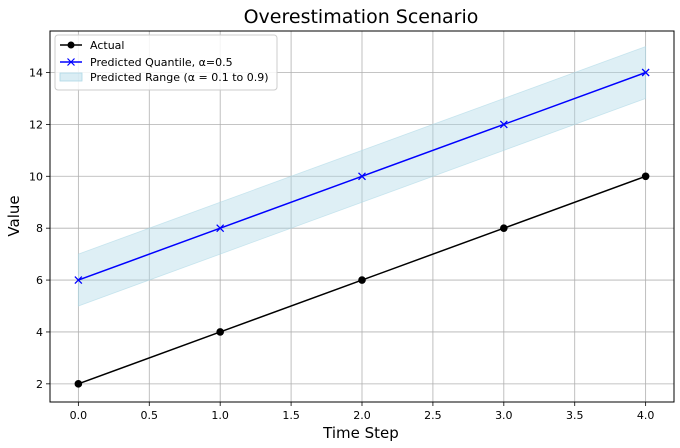 This screenshot has width=680, height=448. Describe the element at coordinates (39, 280) in the screenshot. I see `y-tick-label: 6` at that location.